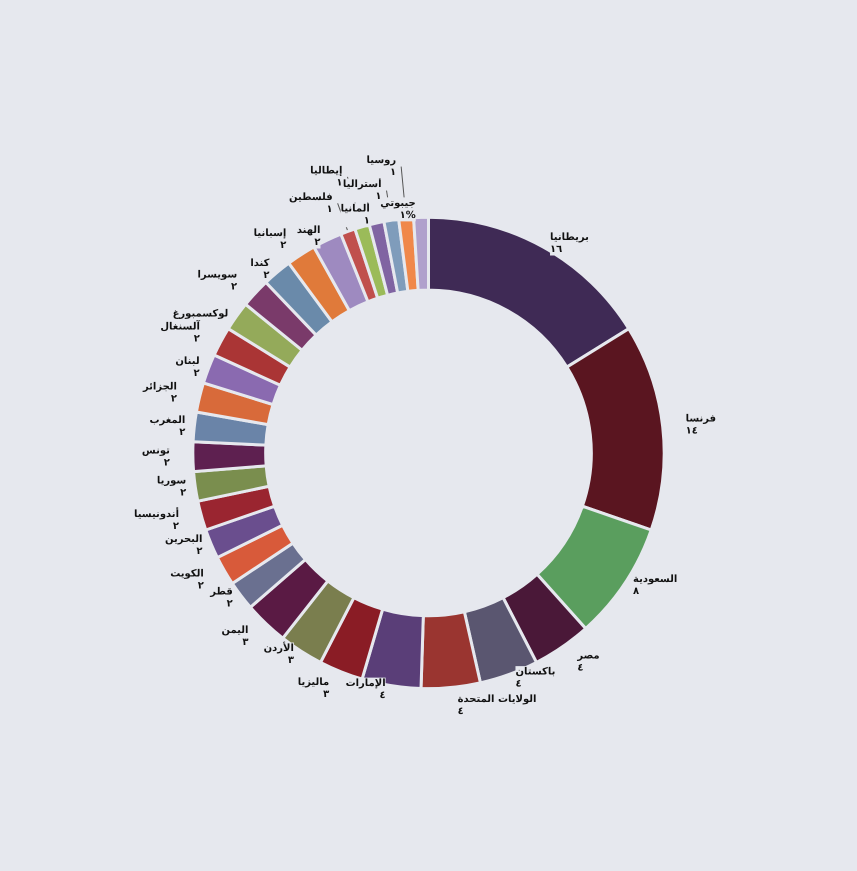 The width and height of the screenshot is (857, 871). I want to click on slice-label: آلسنغال, so click(180, 326).